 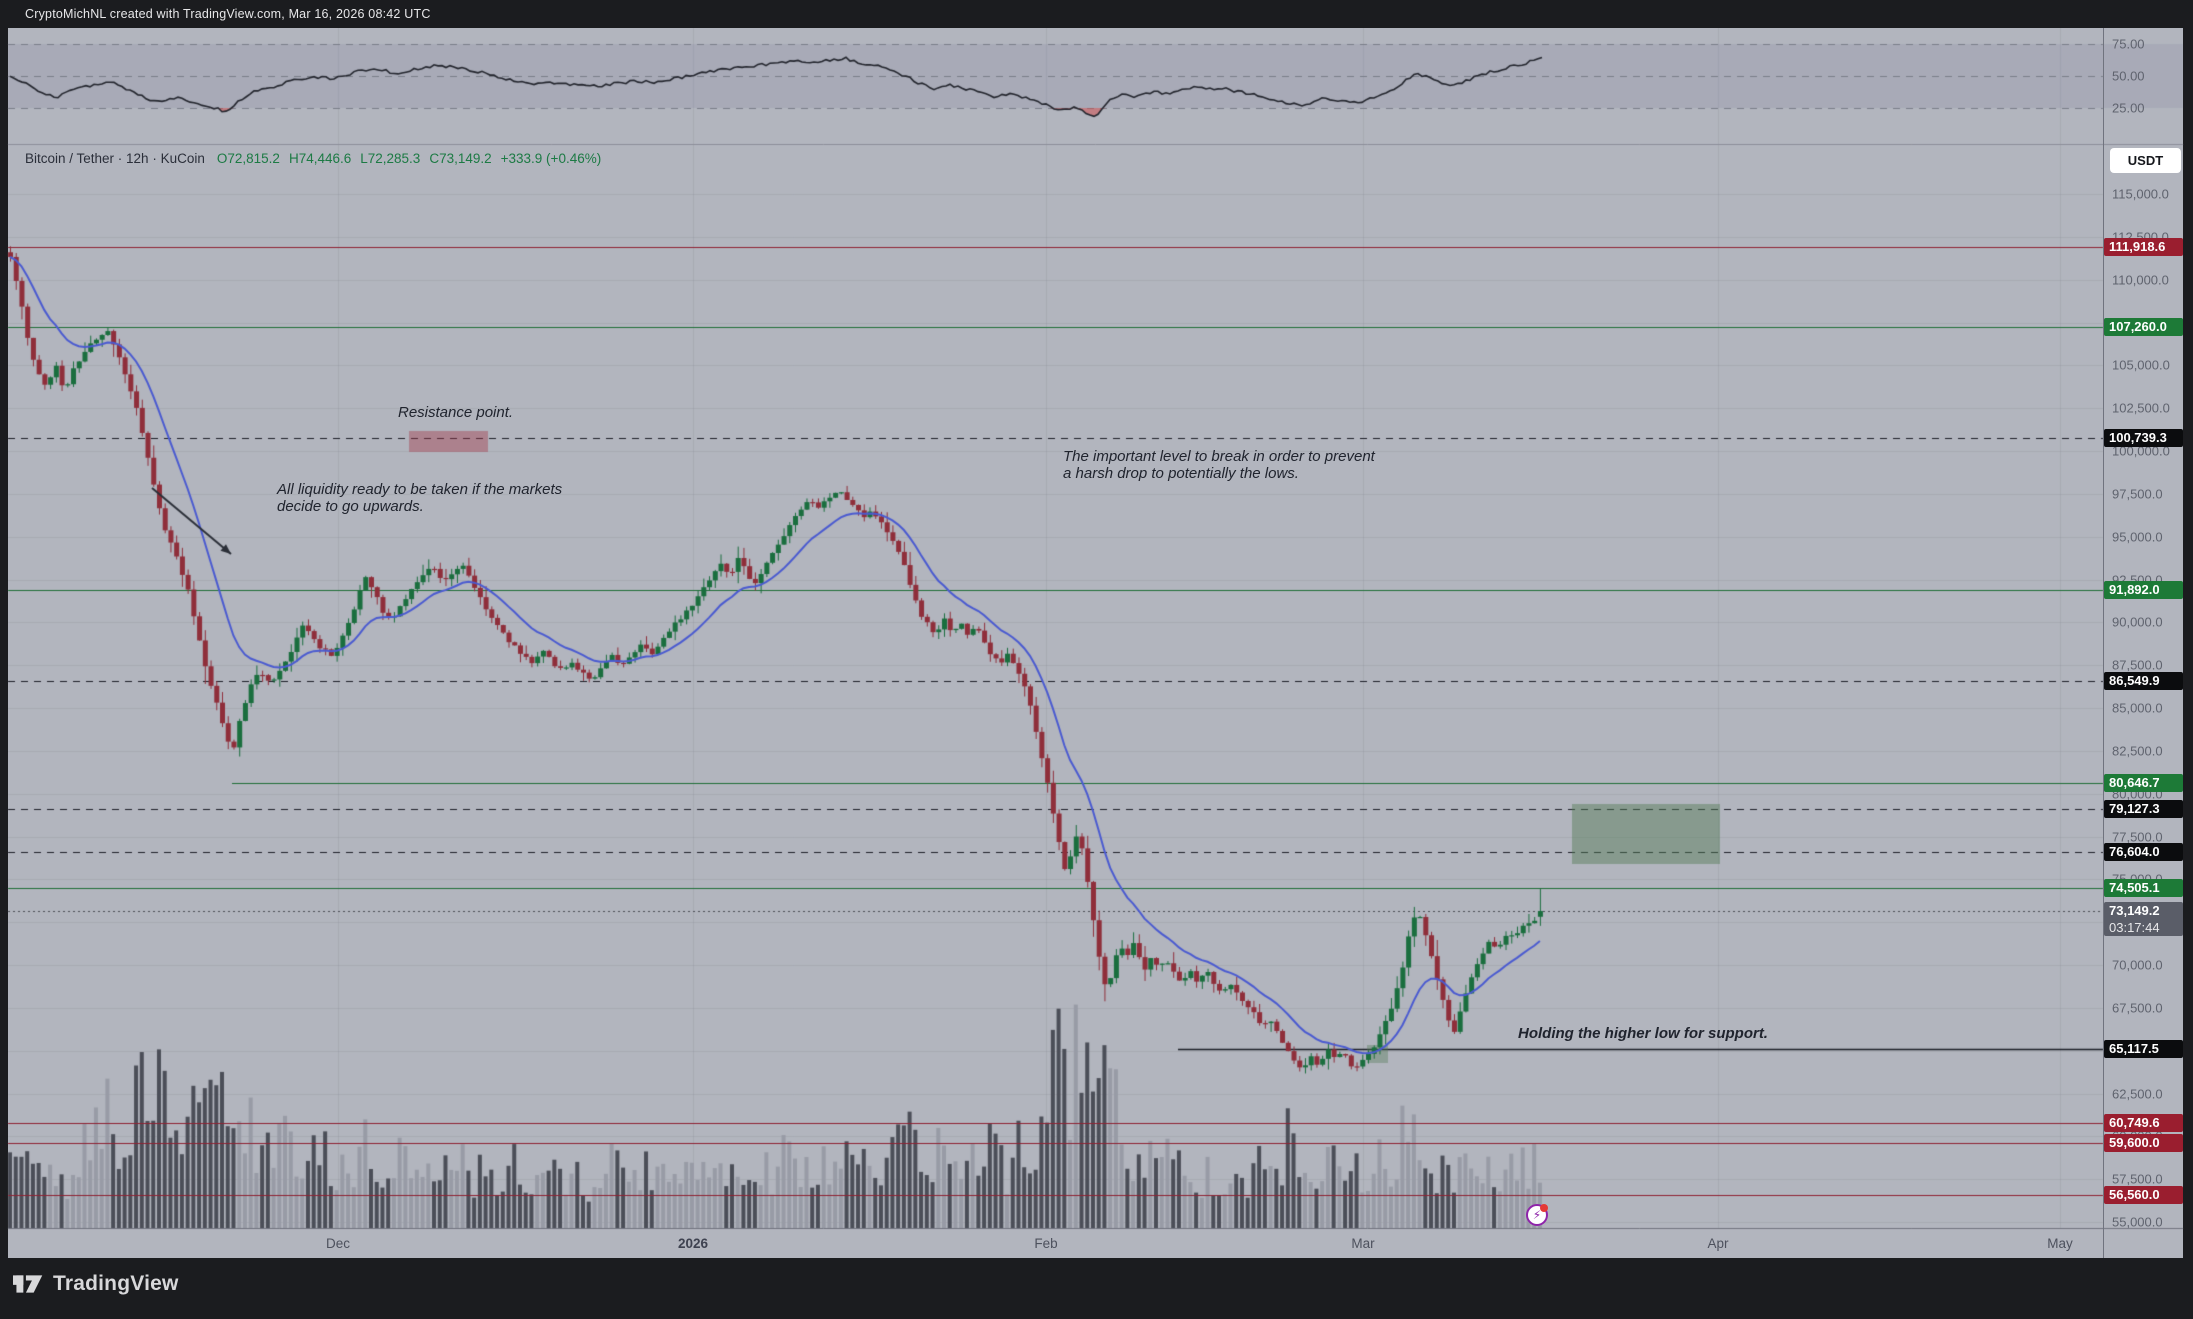 I want to click on price-level-badge: 59,600.0, so click(x=2143, y=1143).